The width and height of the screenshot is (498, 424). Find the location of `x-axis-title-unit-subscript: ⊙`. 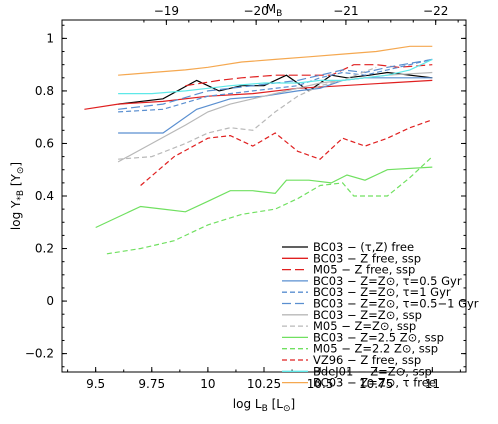

x-axis-title-unit-subscript: ⊙ is located at coordinates (287, 409).